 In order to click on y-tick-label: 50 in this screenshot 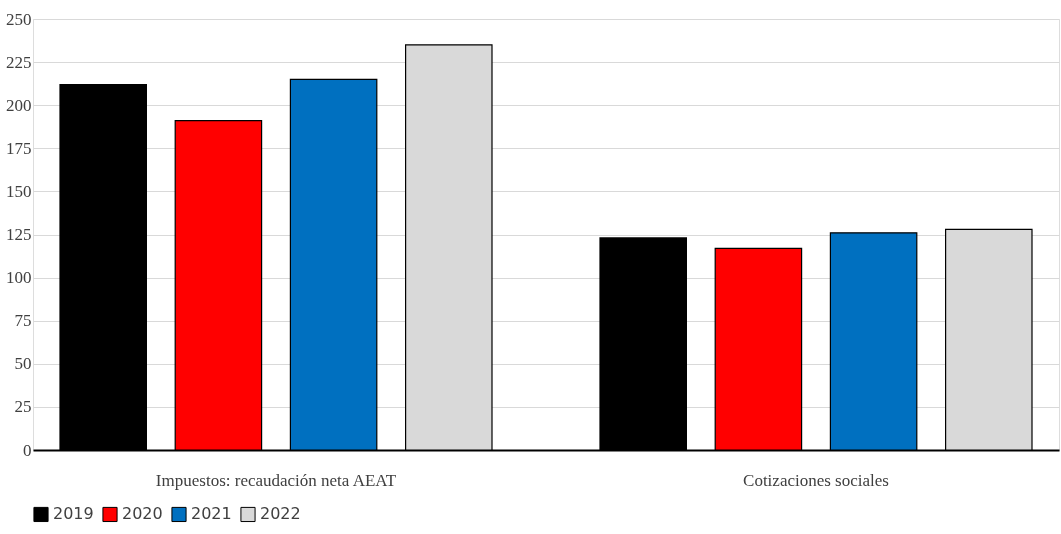, I will do `click(23, 364)`.